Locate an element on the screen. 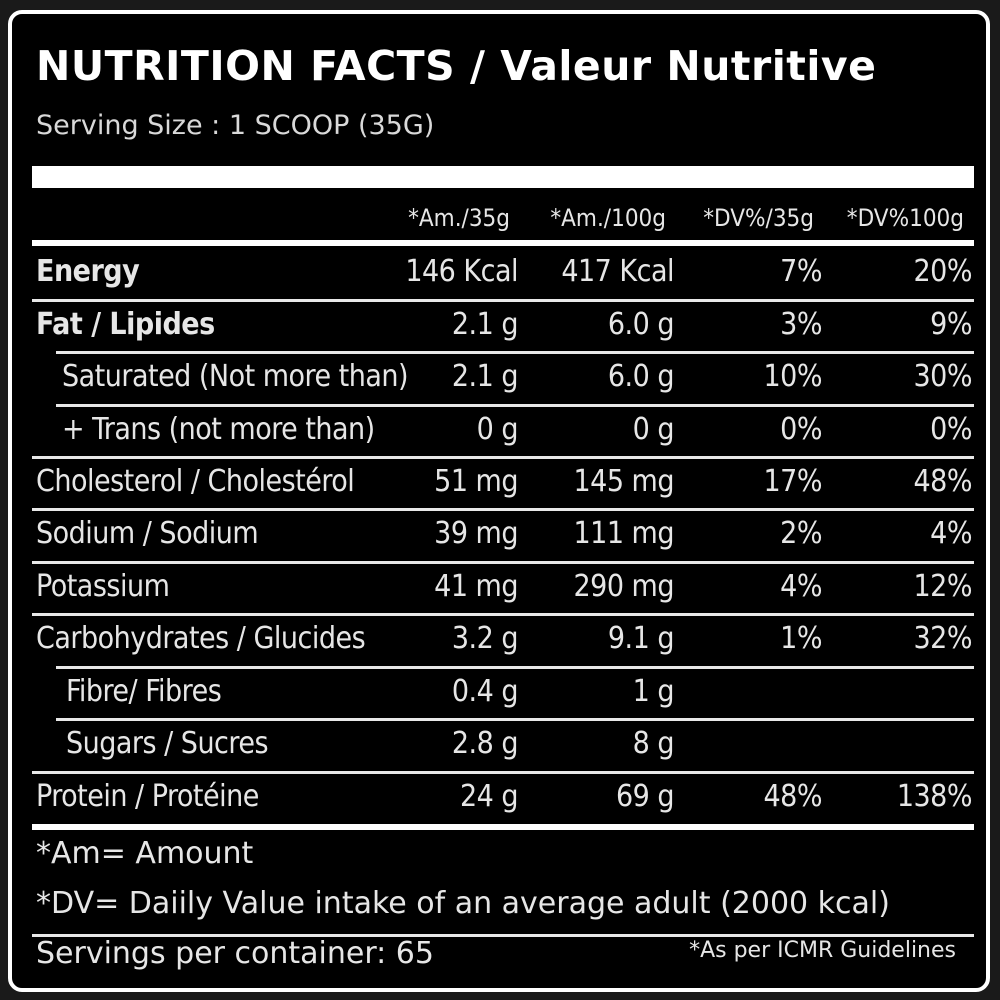 The height and width of the screenshot is (1000, 1000). label-title: NUTRITION FACTS / Valeur Nutritive is located at coordinates (456, 66).